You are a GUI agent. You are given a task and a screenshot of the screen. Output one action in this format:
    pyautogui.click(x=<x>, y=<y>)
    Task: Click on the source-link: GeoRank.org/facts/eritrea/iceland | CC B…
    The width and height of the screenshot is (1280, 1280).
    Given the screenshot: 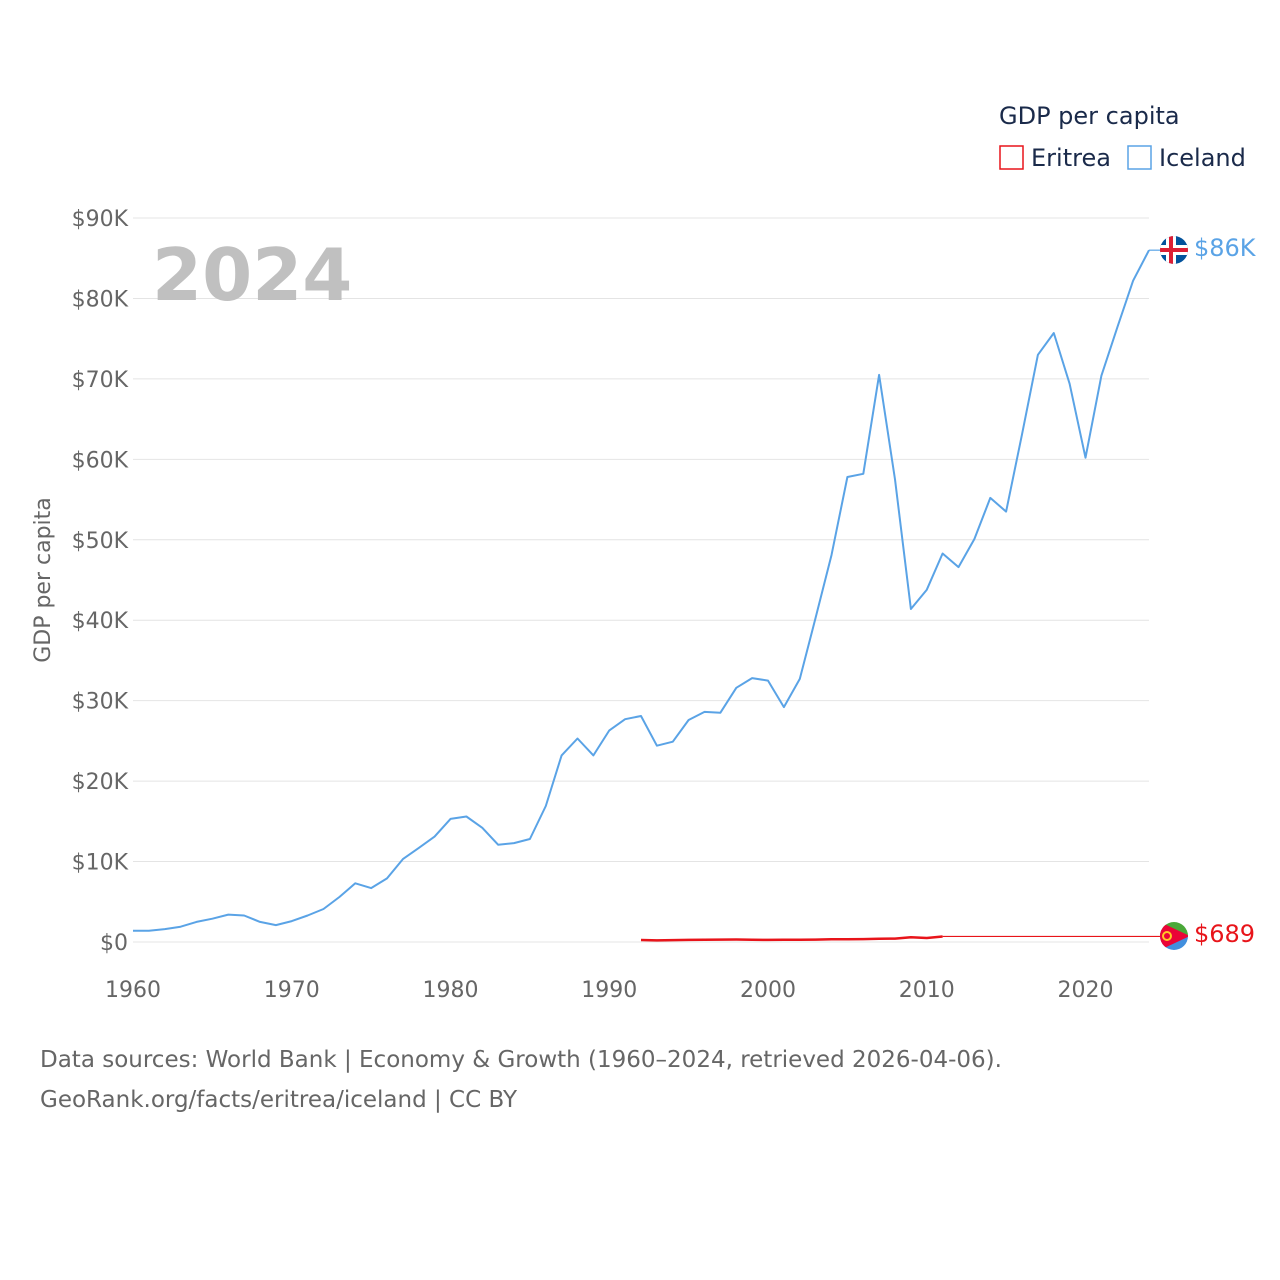 What is the action you would take?
    pyautogui.click(x=279, y=1100)
    